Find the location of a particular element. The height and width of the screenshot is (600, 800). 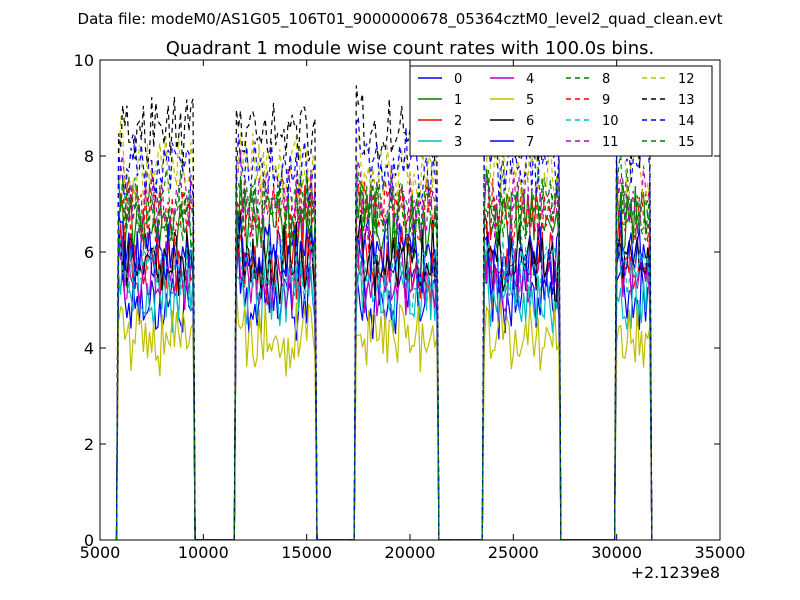

legend-label-13: 13 is located at coordinates (686, 100).